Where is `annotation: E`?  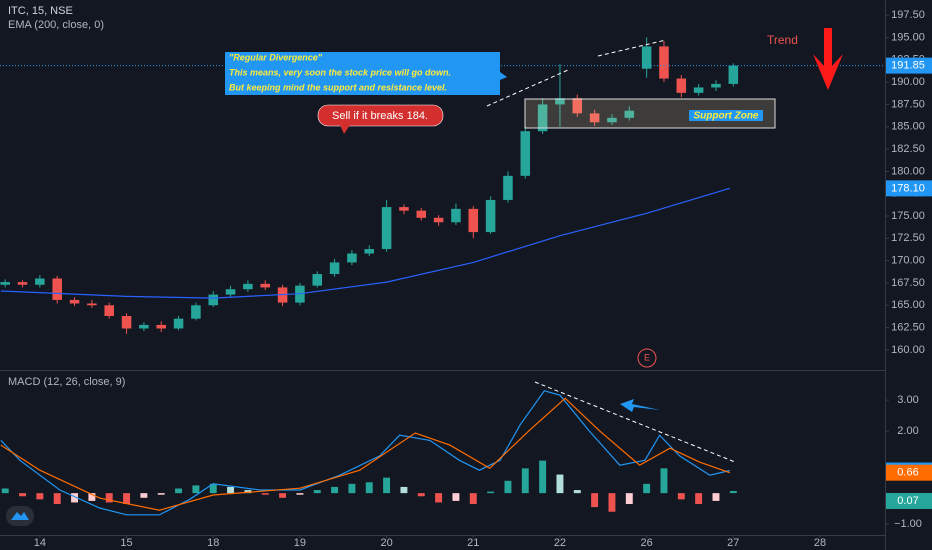
annotation: E is located at coordinates (647, 357).